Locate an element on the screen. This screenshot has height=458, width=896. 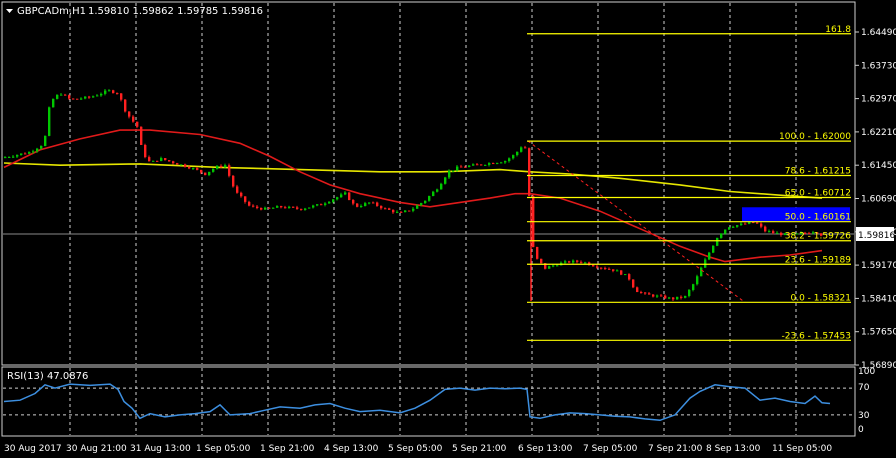
time-tick-label: 30 Aug 21:00 is located at coordinates (96, 449).